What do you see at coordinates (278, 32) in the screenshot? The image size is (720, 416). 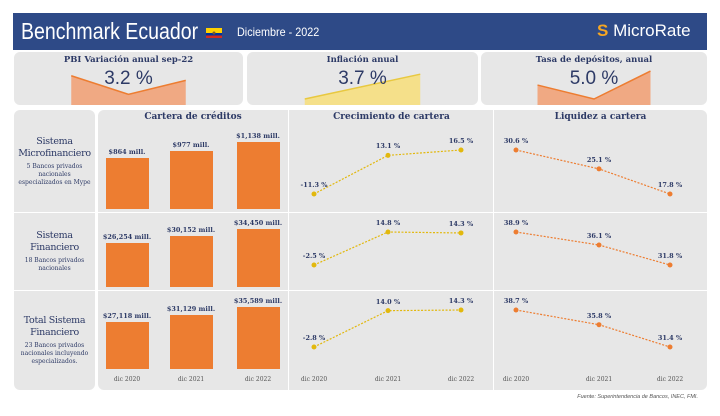 I see `report-date: Diciembre - 2022` at bounding box center [278, 32].